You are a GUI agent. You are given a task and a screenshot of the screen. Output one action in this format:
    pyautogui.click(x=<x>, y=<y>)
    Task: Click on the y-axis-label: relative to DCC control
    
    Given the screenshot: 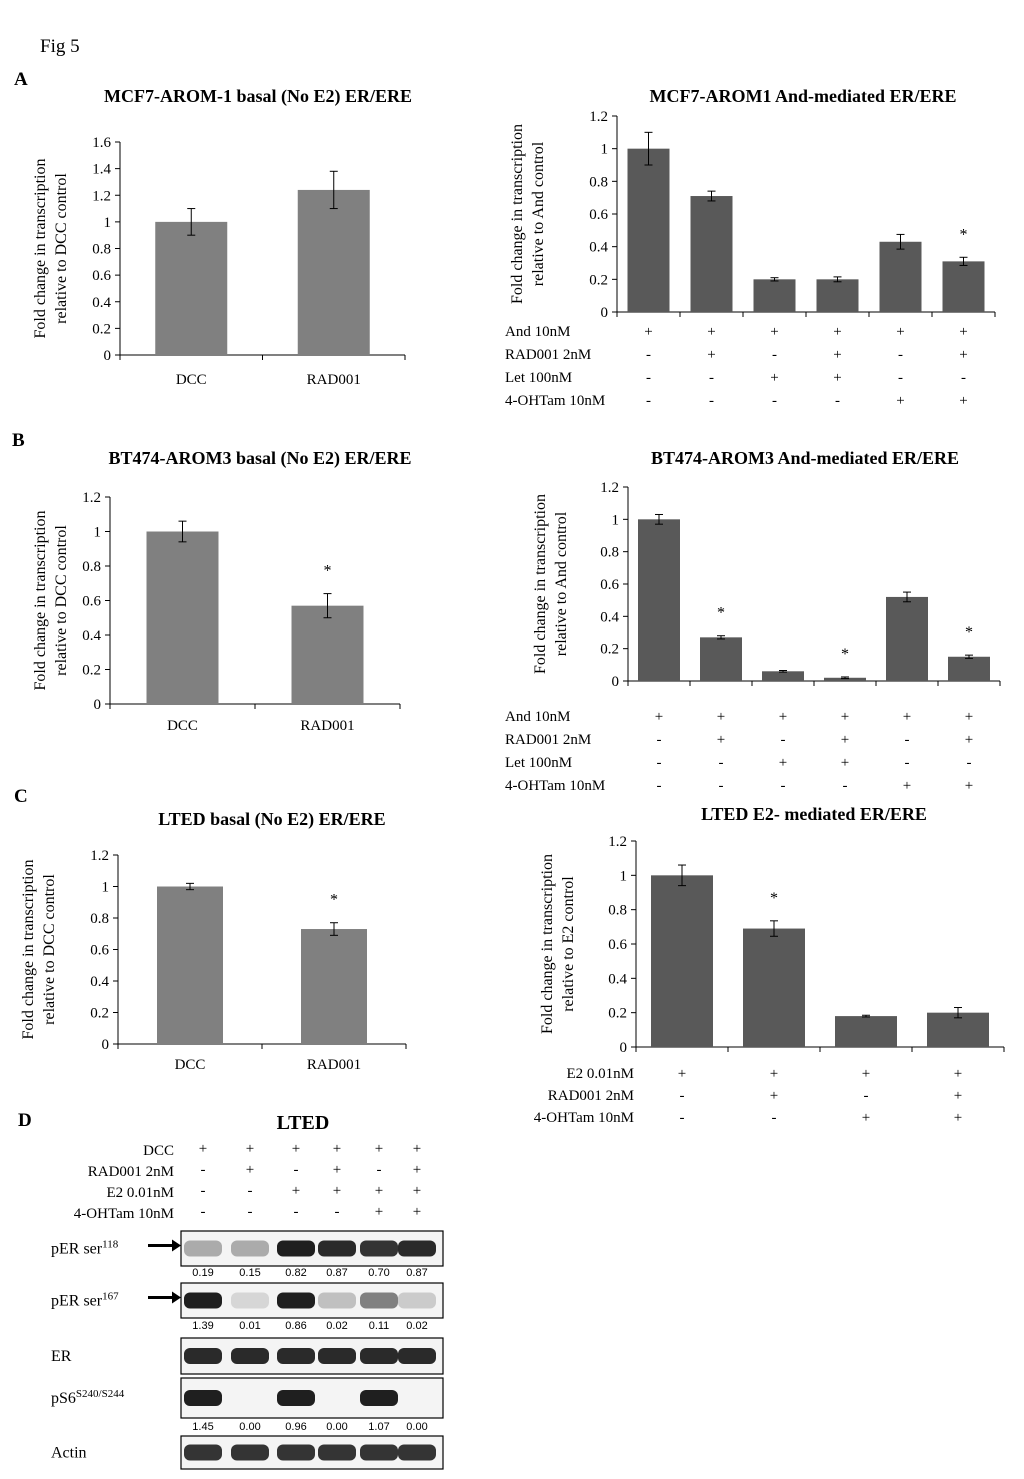 What is the action you would take?
    pyautogui.click(x=49, y=949)
    